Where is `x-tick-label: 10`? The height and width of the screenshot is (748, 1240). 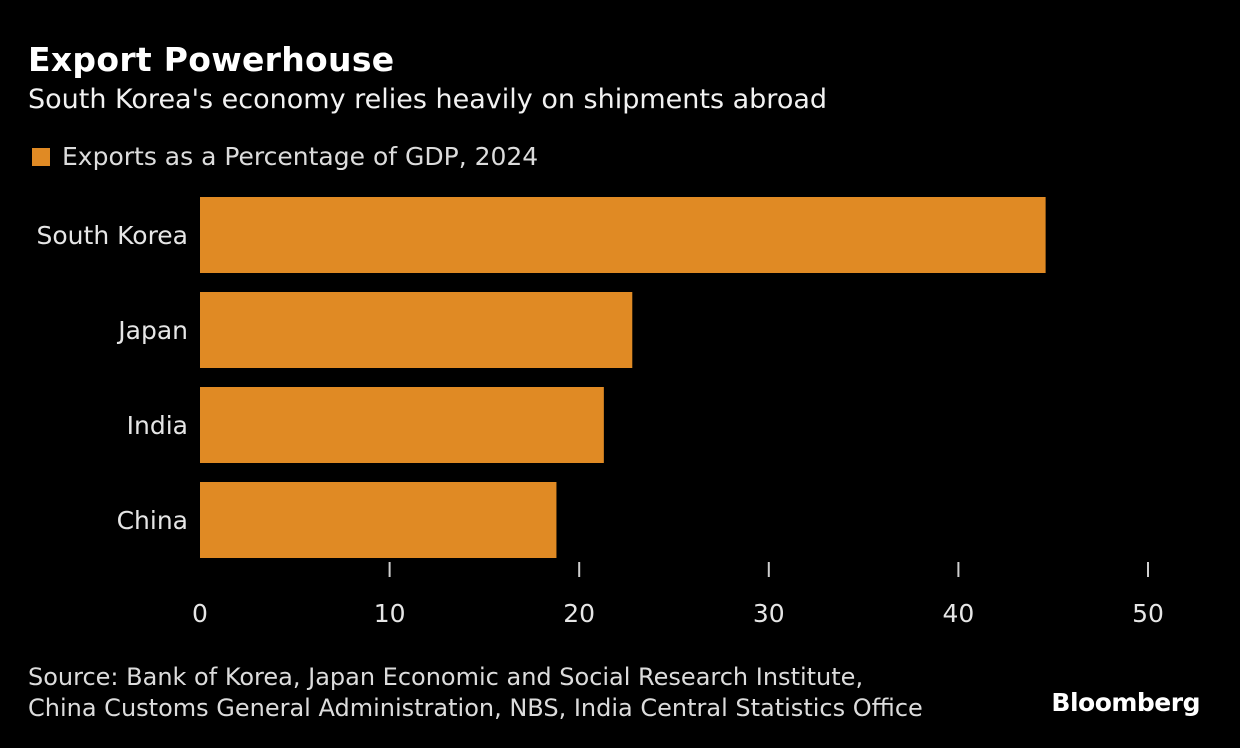 x-tick-label: 10 is located at coordinates (390, 613).